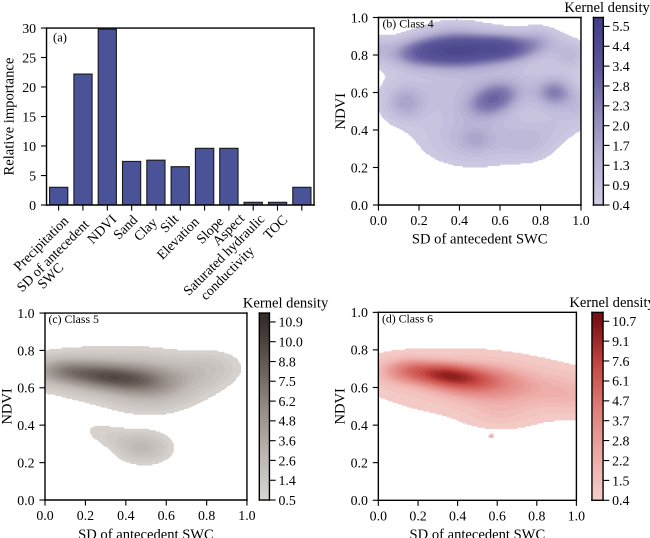 The height and width of the screenshot is (538, 650). What do you see at coordinates (286, 402) in the screenshot?
I see `svg-text: 6.2` at bounding box center [286, 402].